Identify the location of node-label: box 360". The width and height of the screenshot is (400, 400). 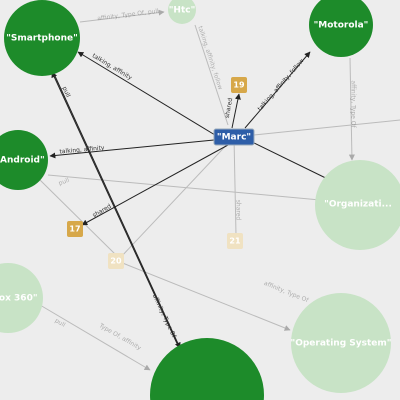
(19, 299).